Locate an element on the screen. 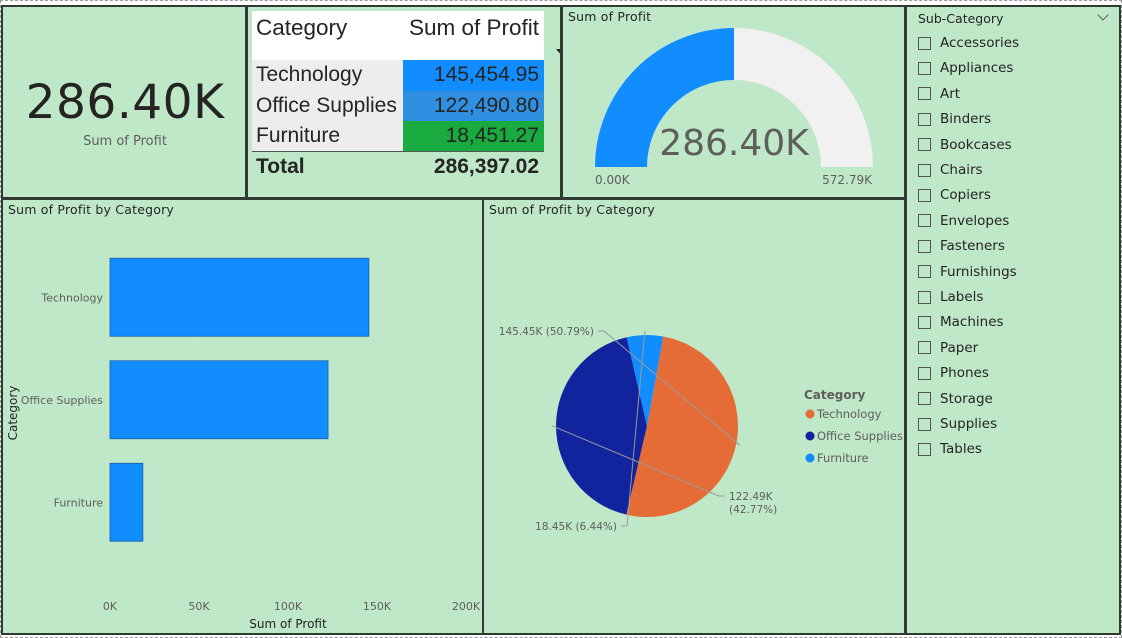 This screenshot has width=1122, height=638. y-axis-title: Category is located at coordinates (13, 413).